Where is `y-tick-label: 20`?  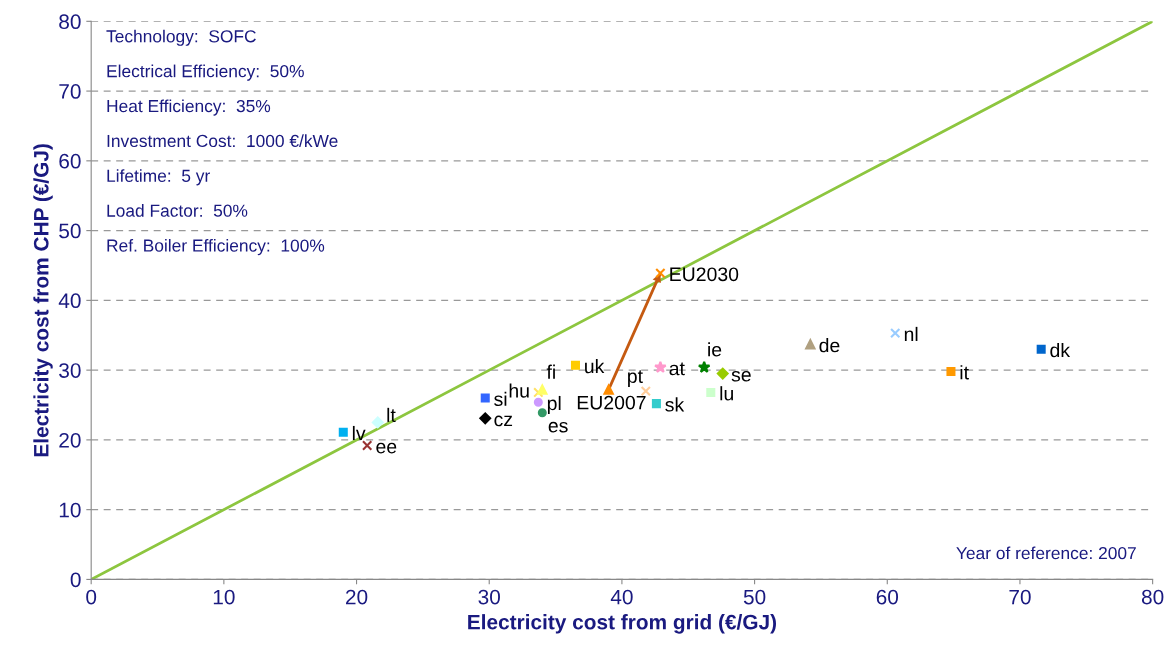 y-tick-label: 20 is located at coordinates (70, 440).